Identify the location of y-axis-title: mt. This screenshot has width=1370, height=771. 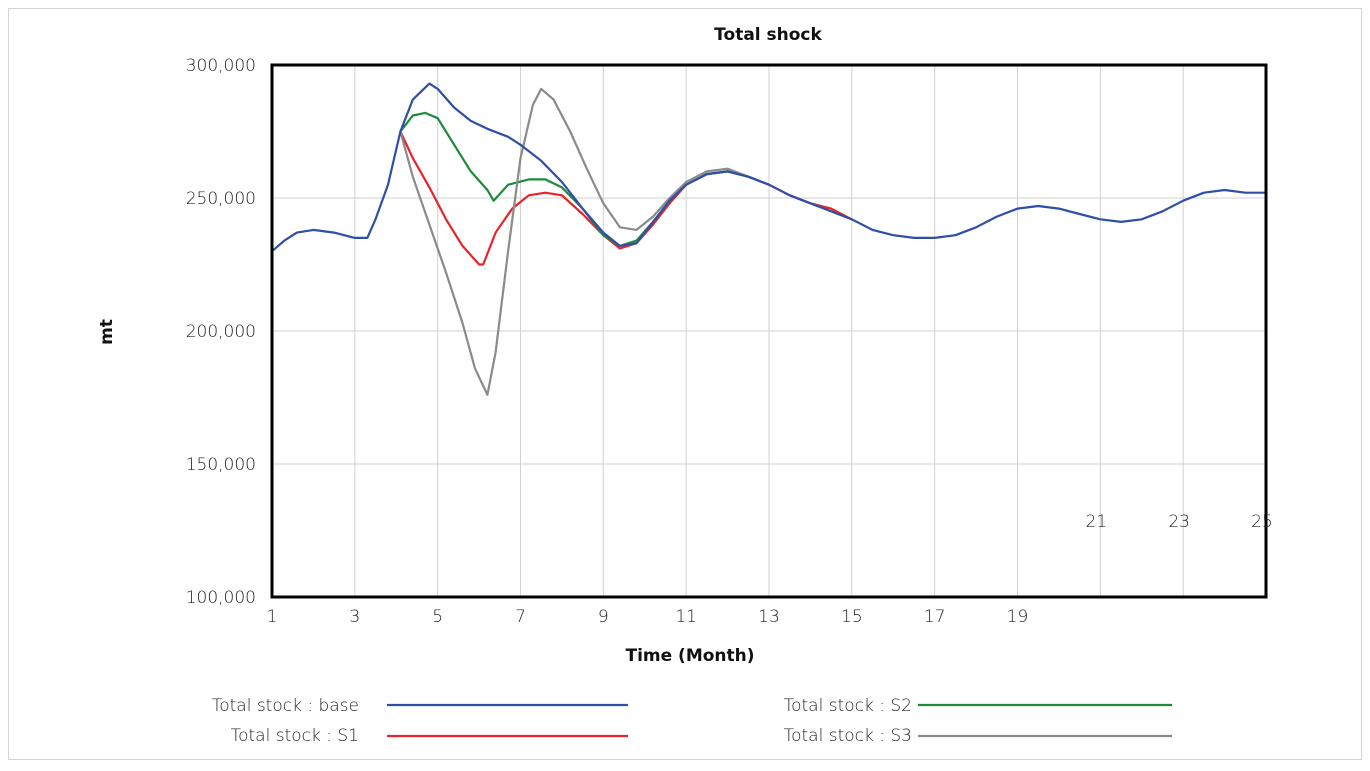
(107, 332).